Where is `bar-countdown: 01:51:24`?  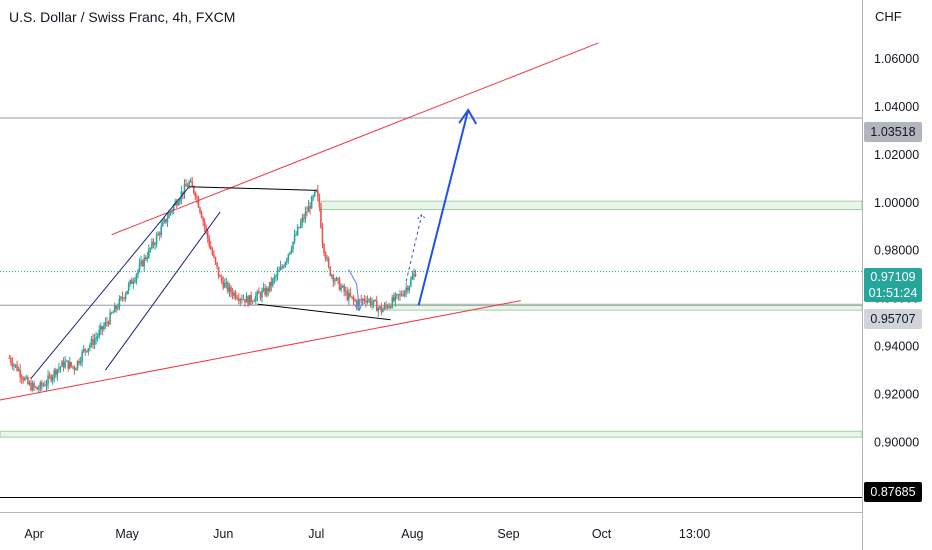 bar-countdown: 01:51:24 is located at coordinates (893, 293).